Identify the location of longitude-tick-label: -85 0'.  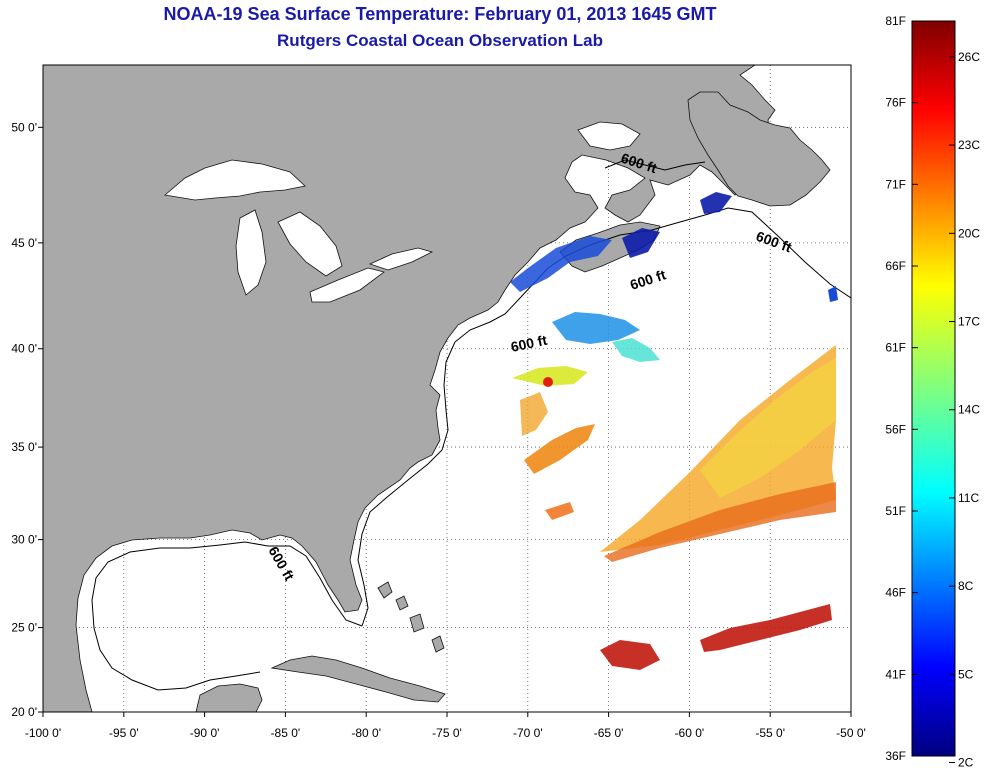
(286, 733).